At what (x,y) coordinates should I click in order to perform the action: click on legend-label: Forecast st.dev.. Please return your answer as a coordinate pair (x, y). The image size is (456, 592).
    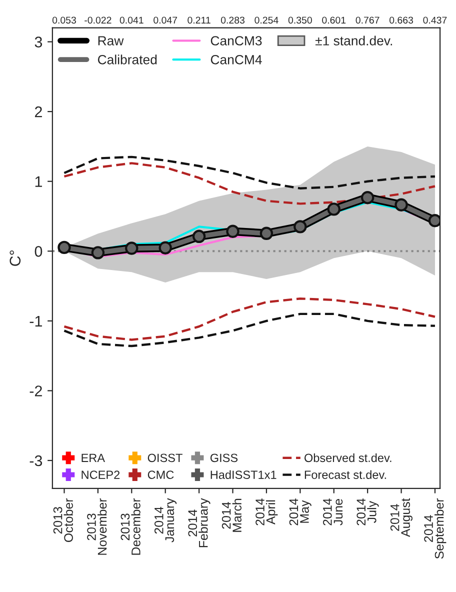
    Looking at the image, I should click on (345, 474).